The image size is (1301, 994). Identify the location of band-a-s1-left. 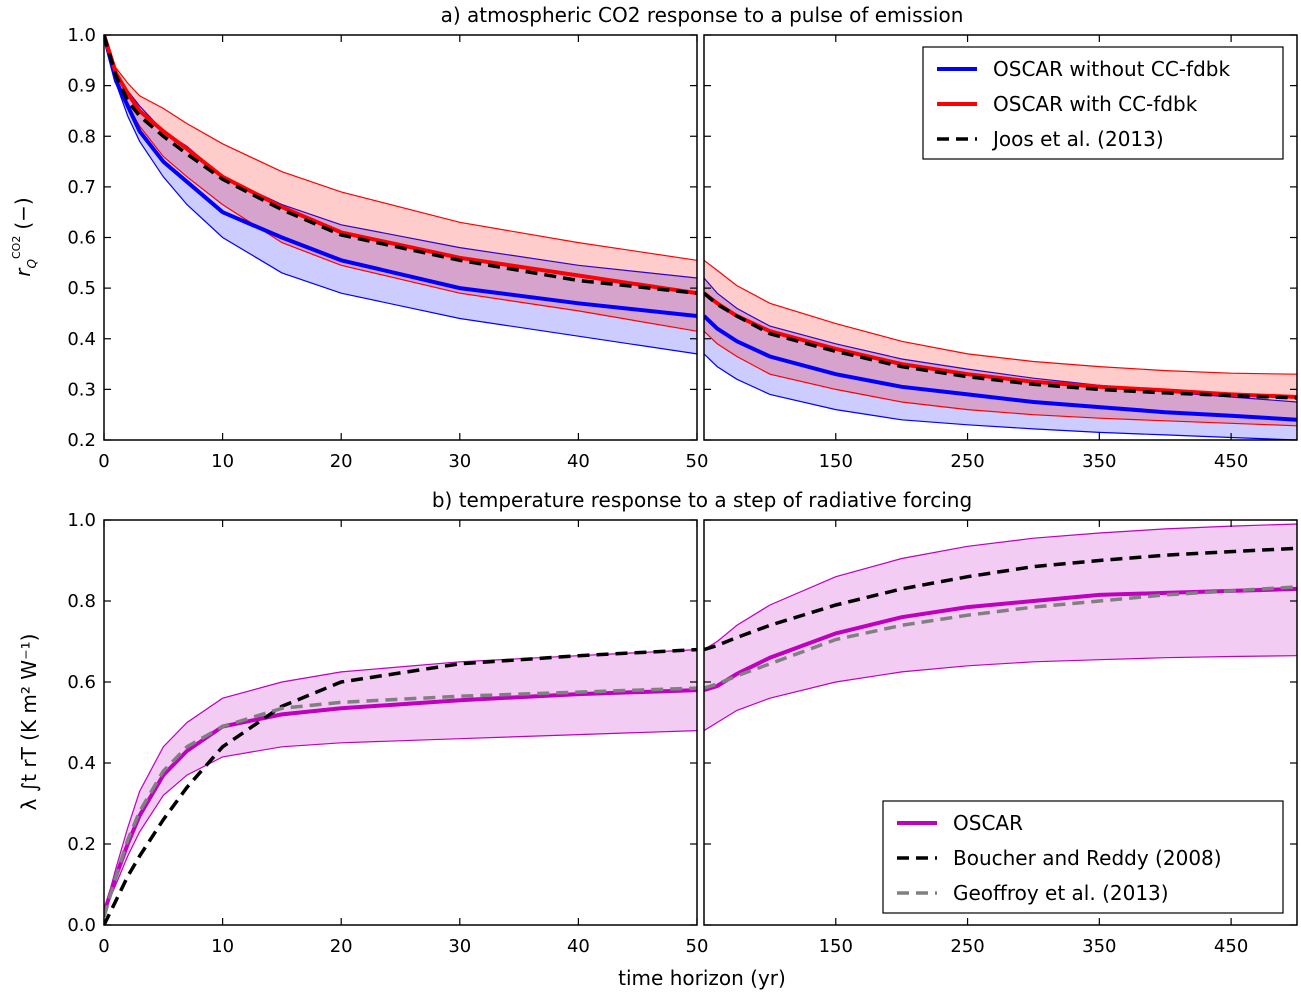
(400, 183).